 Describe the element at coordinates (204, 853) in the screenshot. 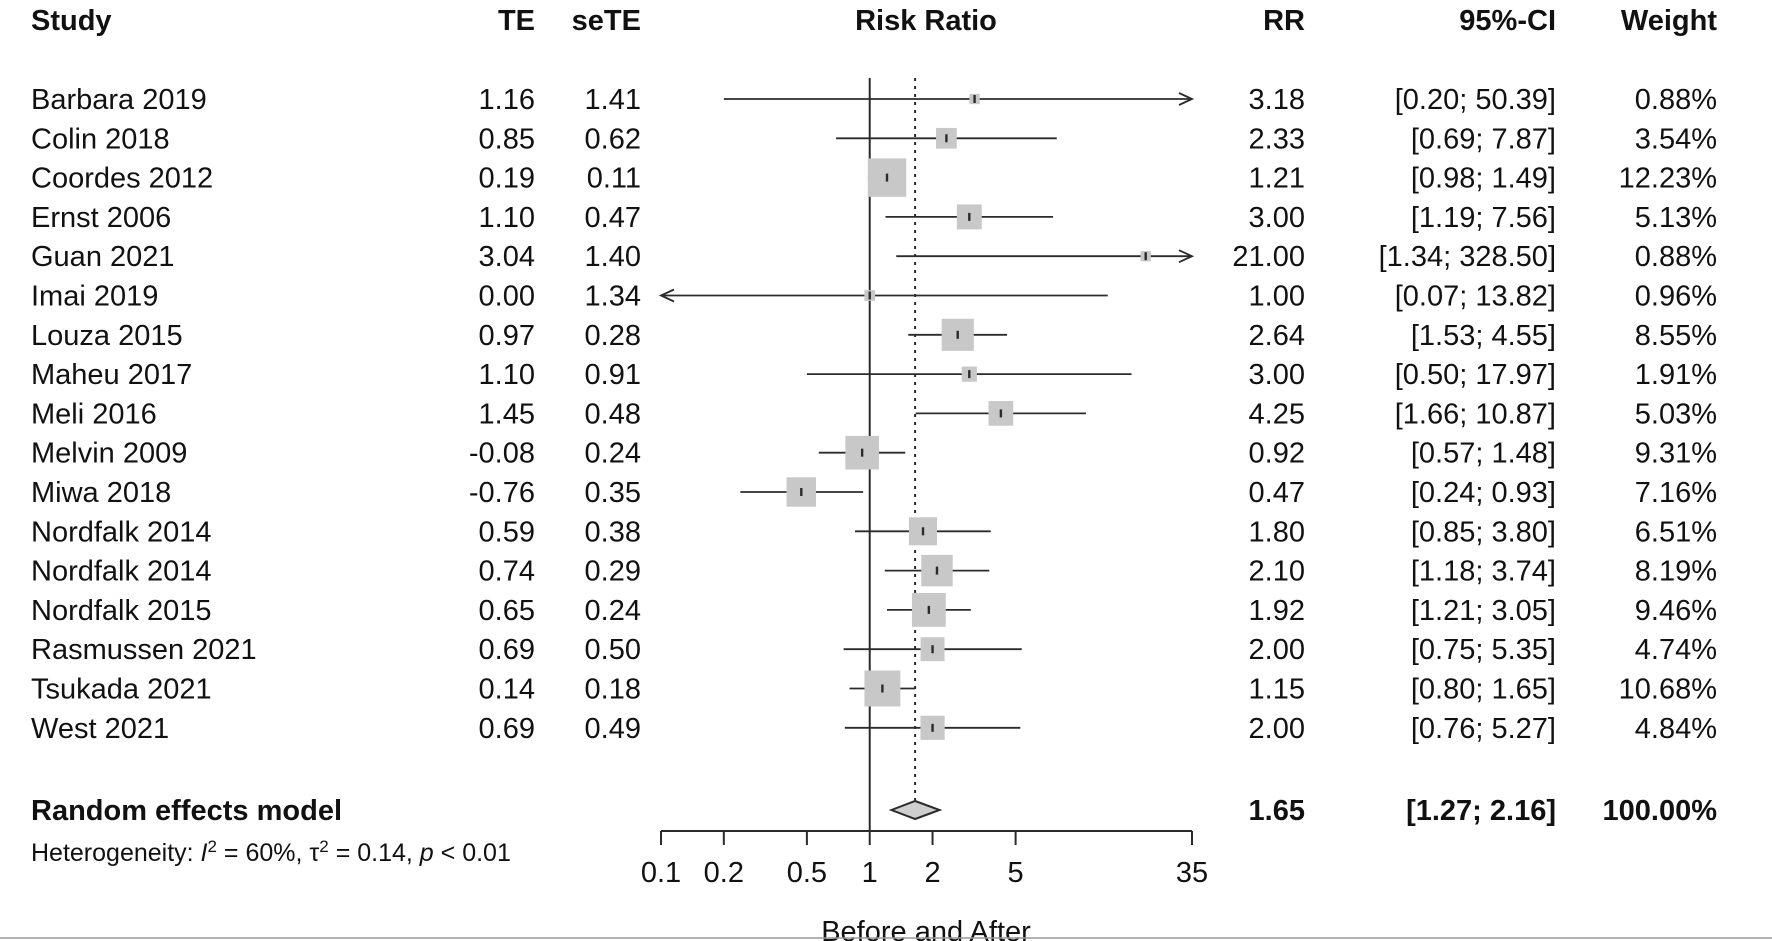

I see `het-i2-symbol: I` at that location.